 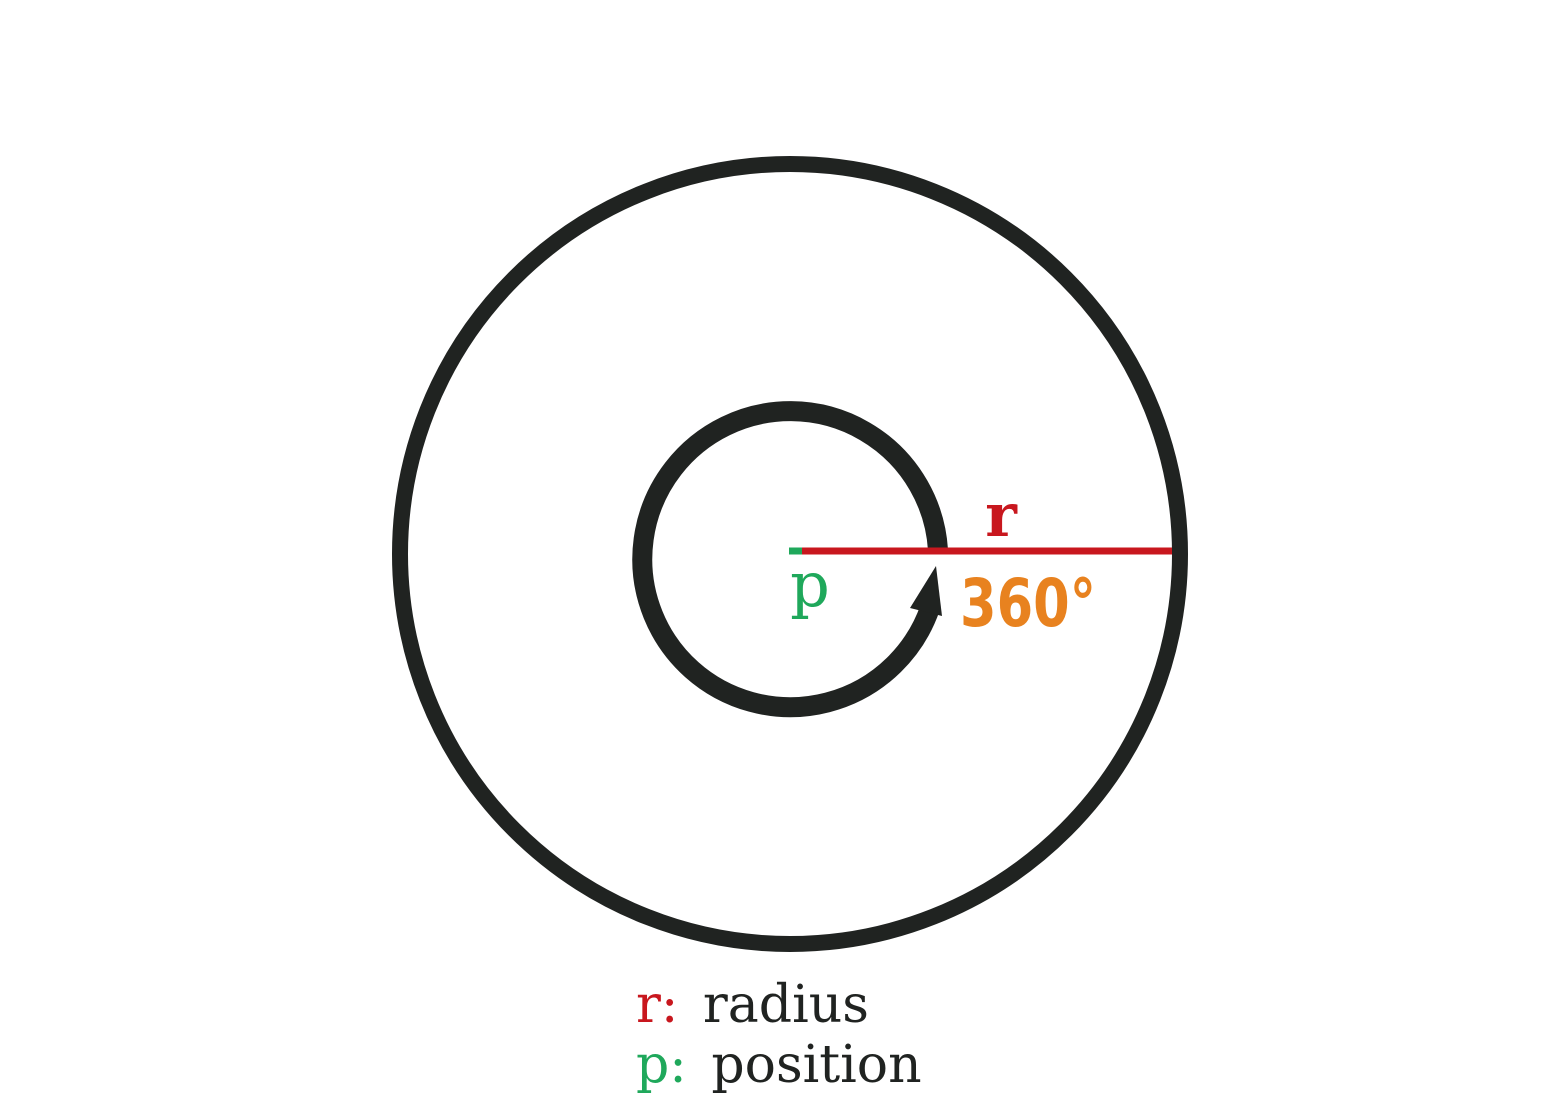 I want to click on position-label: p, so click(x=810, y=584).